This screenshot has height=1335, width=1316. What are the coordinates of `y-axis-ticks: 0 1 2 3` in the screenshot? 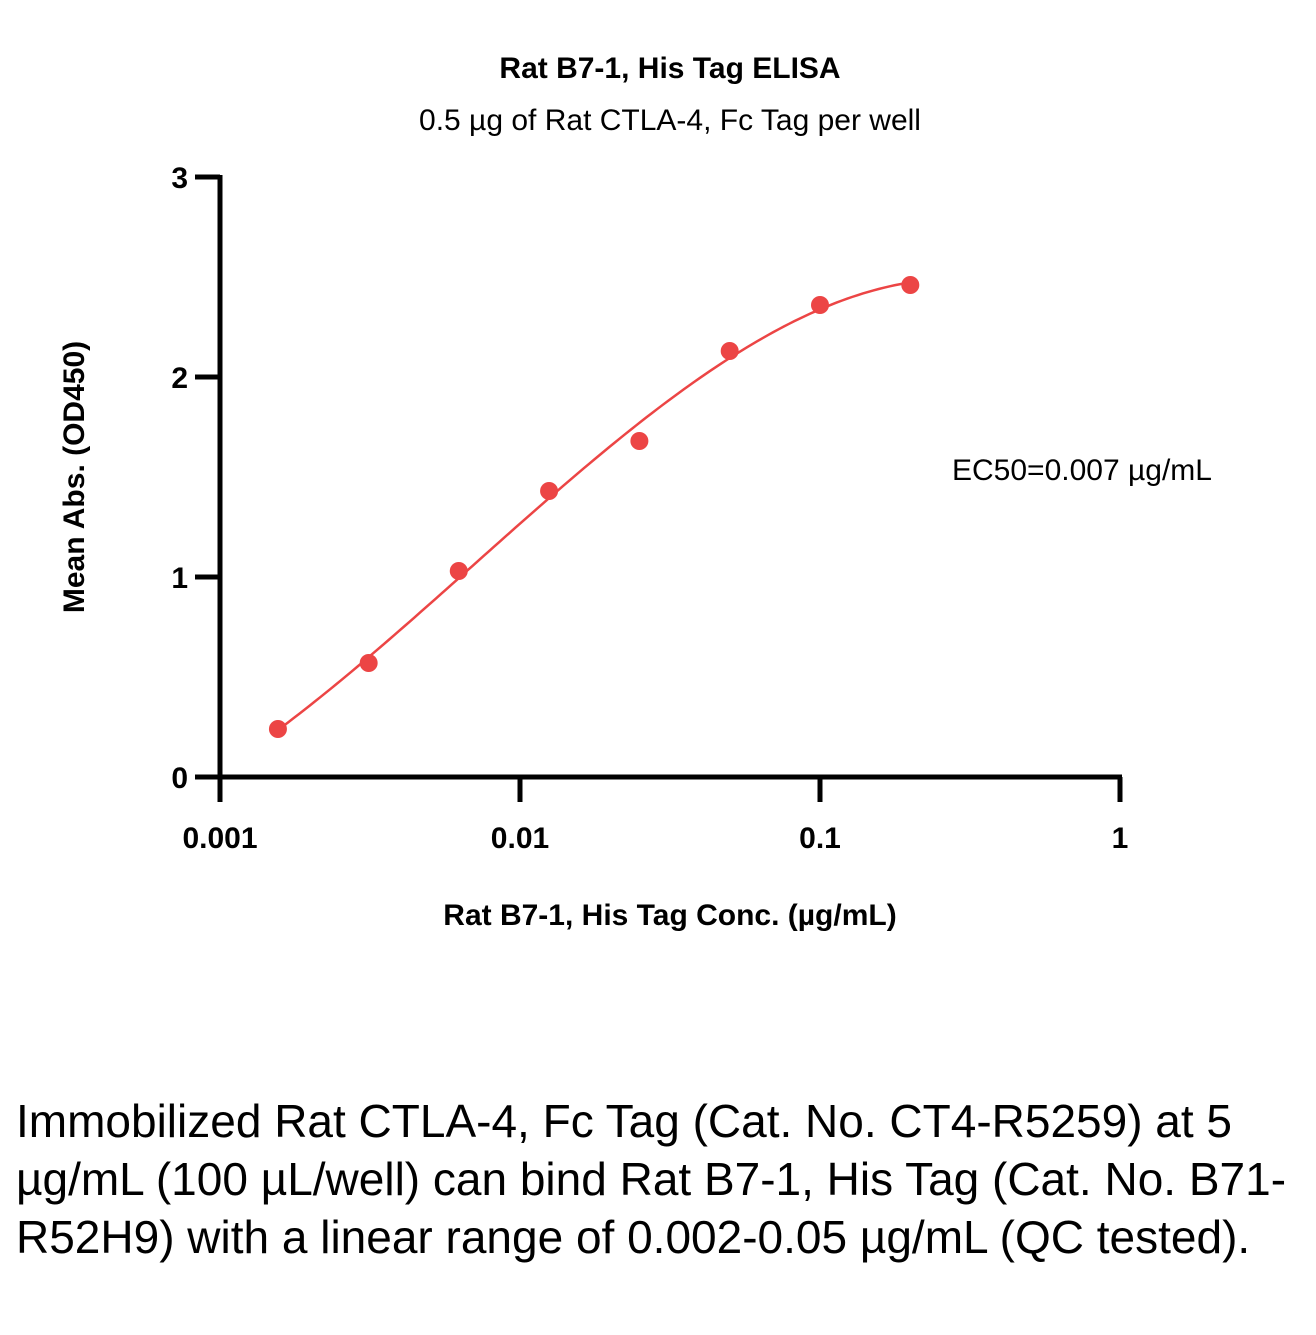 It's located at (195, 478).